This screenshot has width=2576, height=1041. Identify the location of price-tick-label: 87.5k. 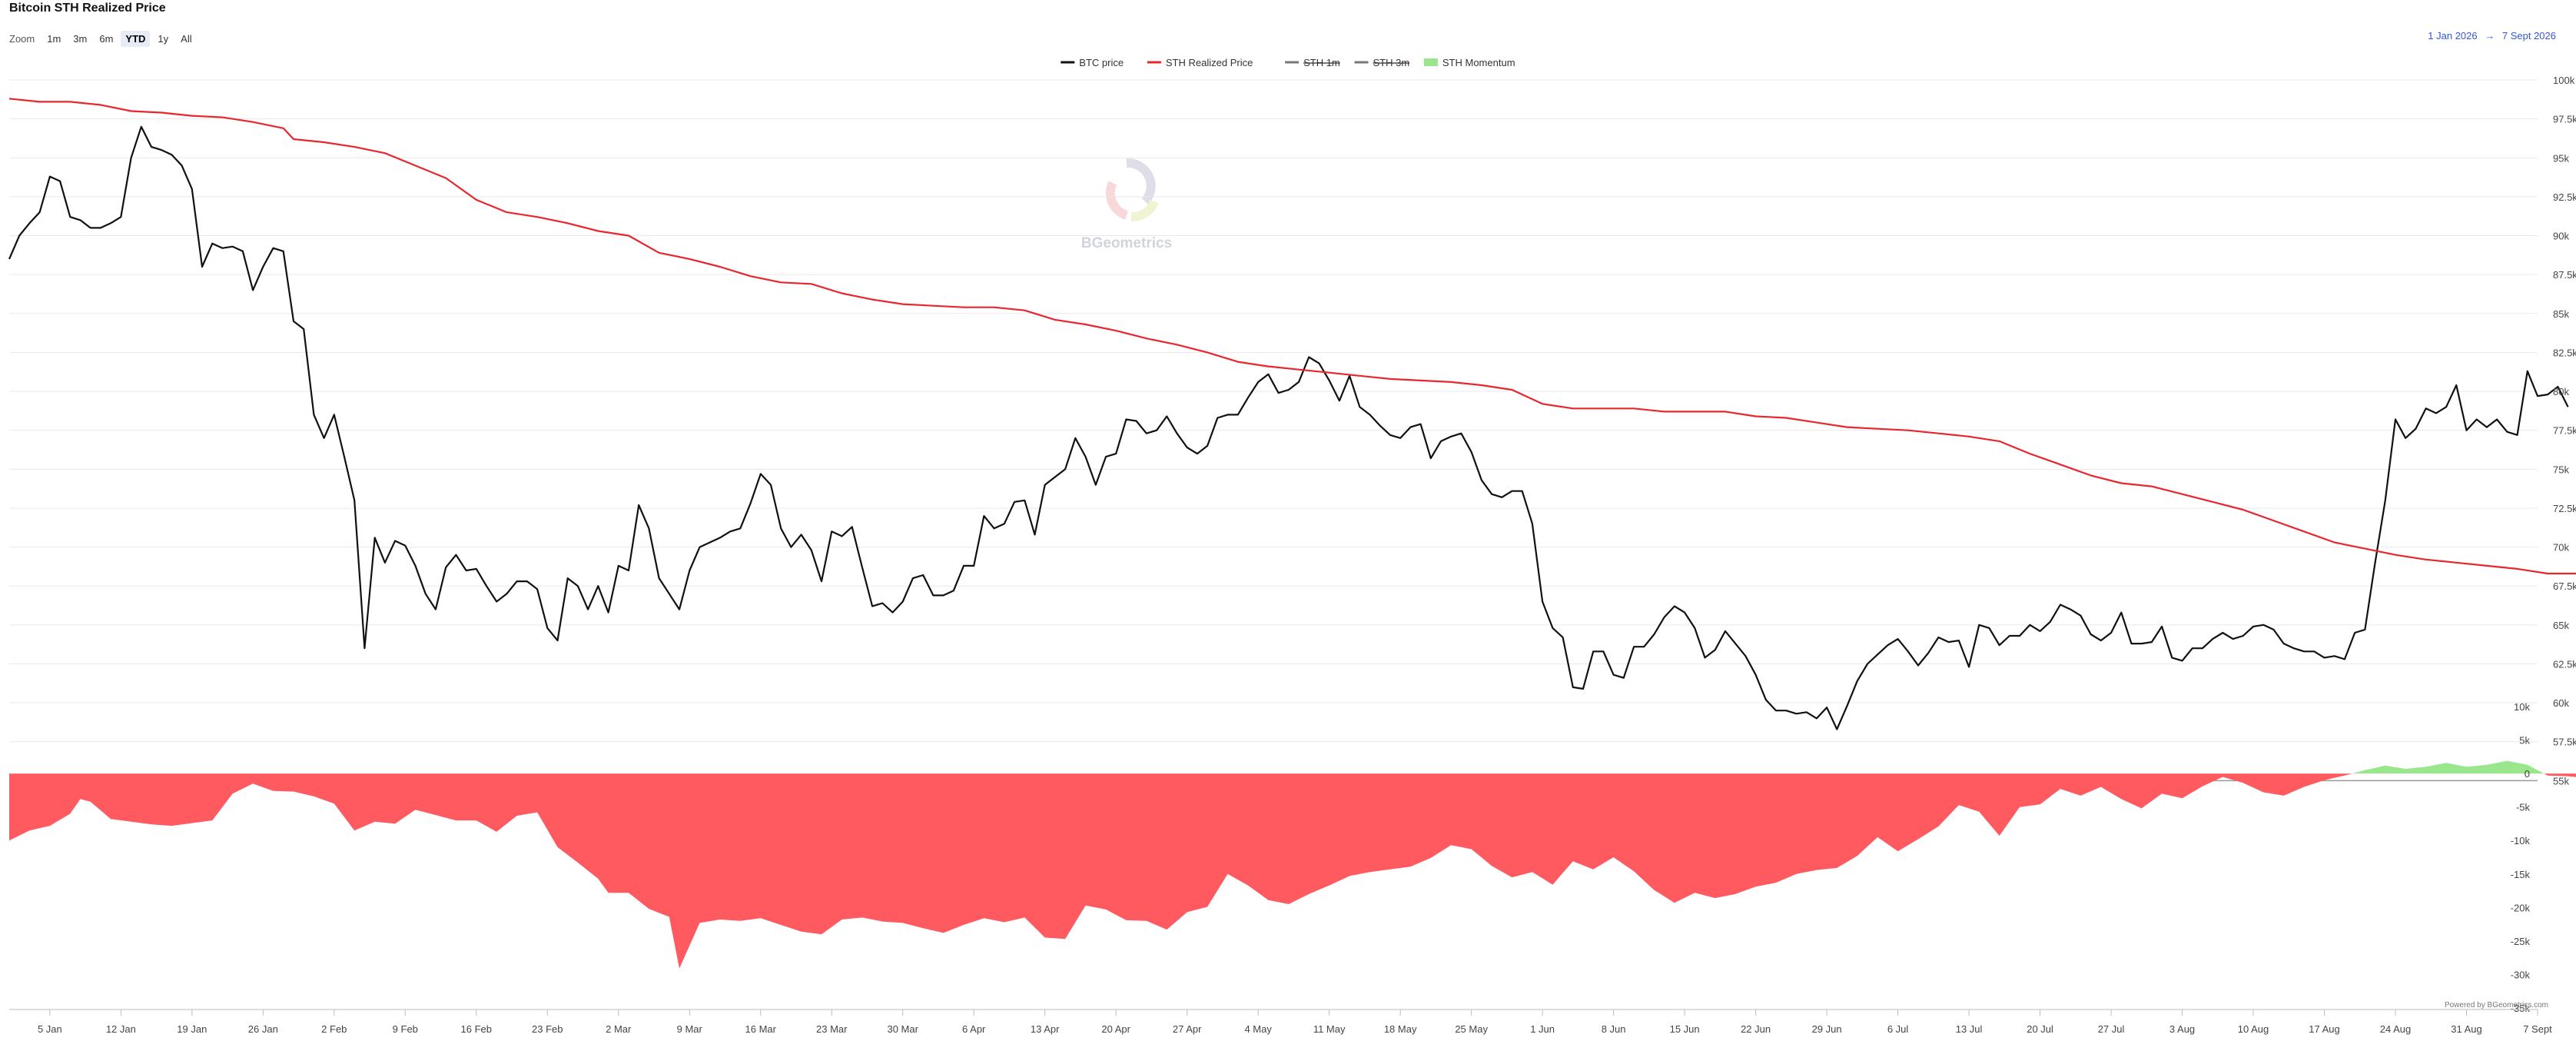
(2564, 275).